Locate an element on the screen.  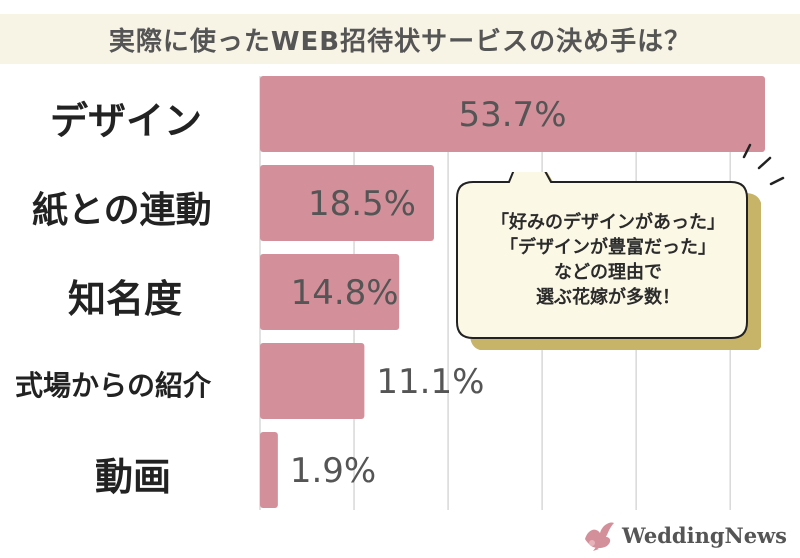
dove-icon is located at coordinates (599, 536).